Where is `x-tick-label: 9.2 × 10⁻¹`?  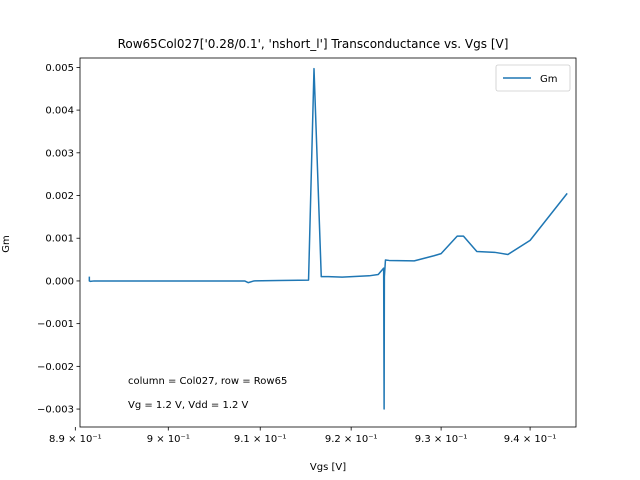 x-tick-label: 9.2 × 10⁻¹ is located at coordinates (351, 439).